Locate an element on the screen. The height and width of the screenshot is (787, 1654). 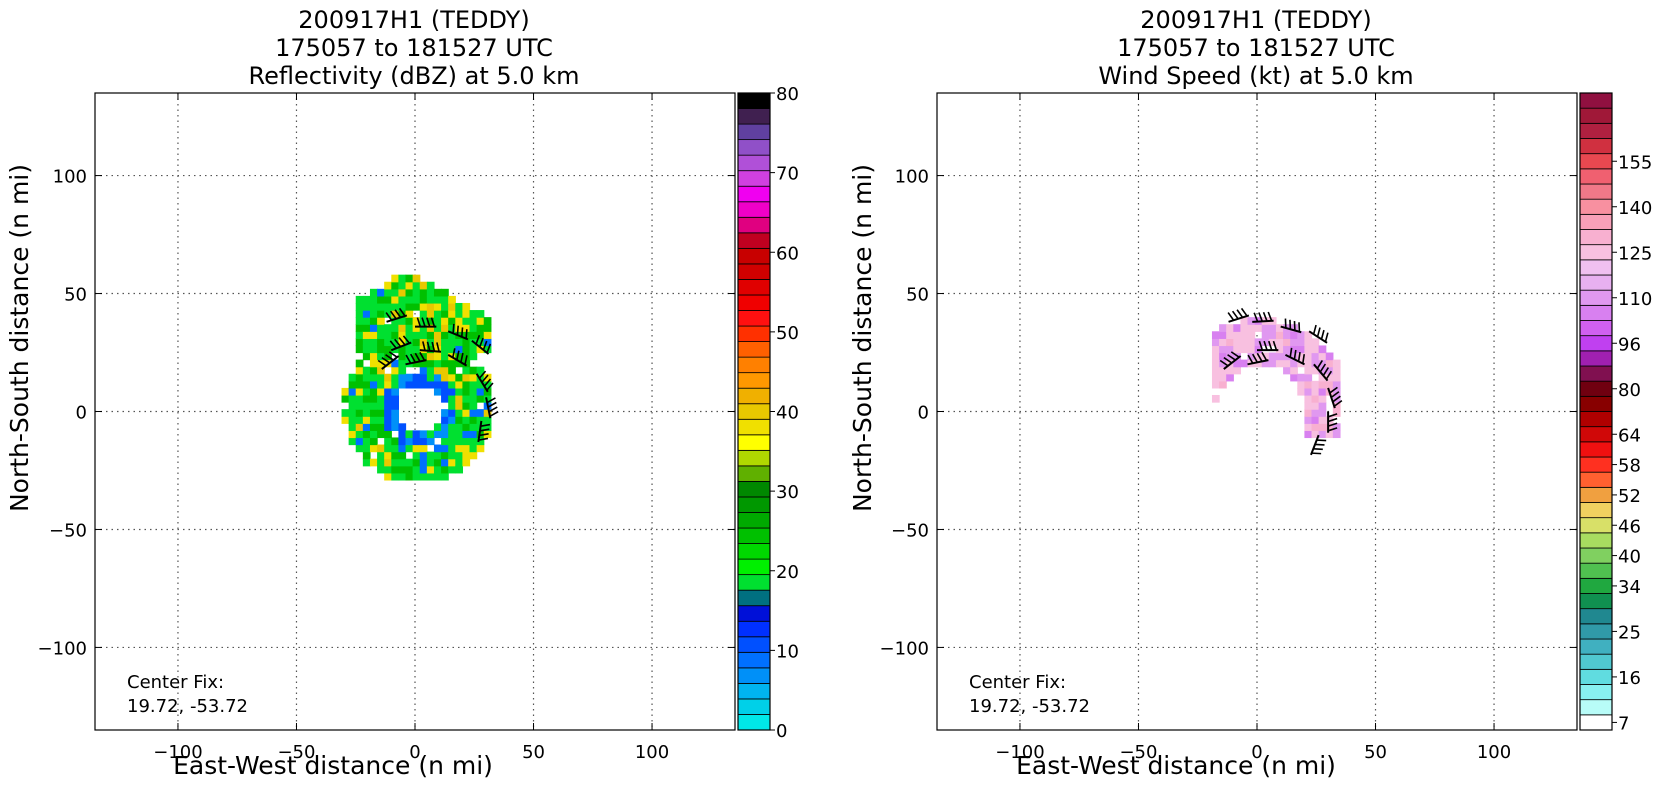
wind-speed-colorbar: 7 16 25 34 40 46 52 58 64 80 96 110 125 140 155 is located at coordinates (1615, 413).